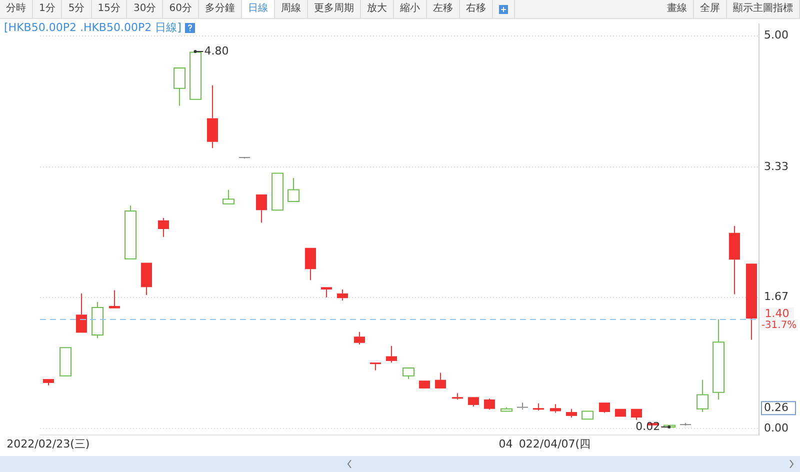 The height and width of the screenshot is (472, 800). Describe the element at coordinates (48, 443) in the screenshot. I see `x-tick-label: 2022/02/23(三)` at that location.